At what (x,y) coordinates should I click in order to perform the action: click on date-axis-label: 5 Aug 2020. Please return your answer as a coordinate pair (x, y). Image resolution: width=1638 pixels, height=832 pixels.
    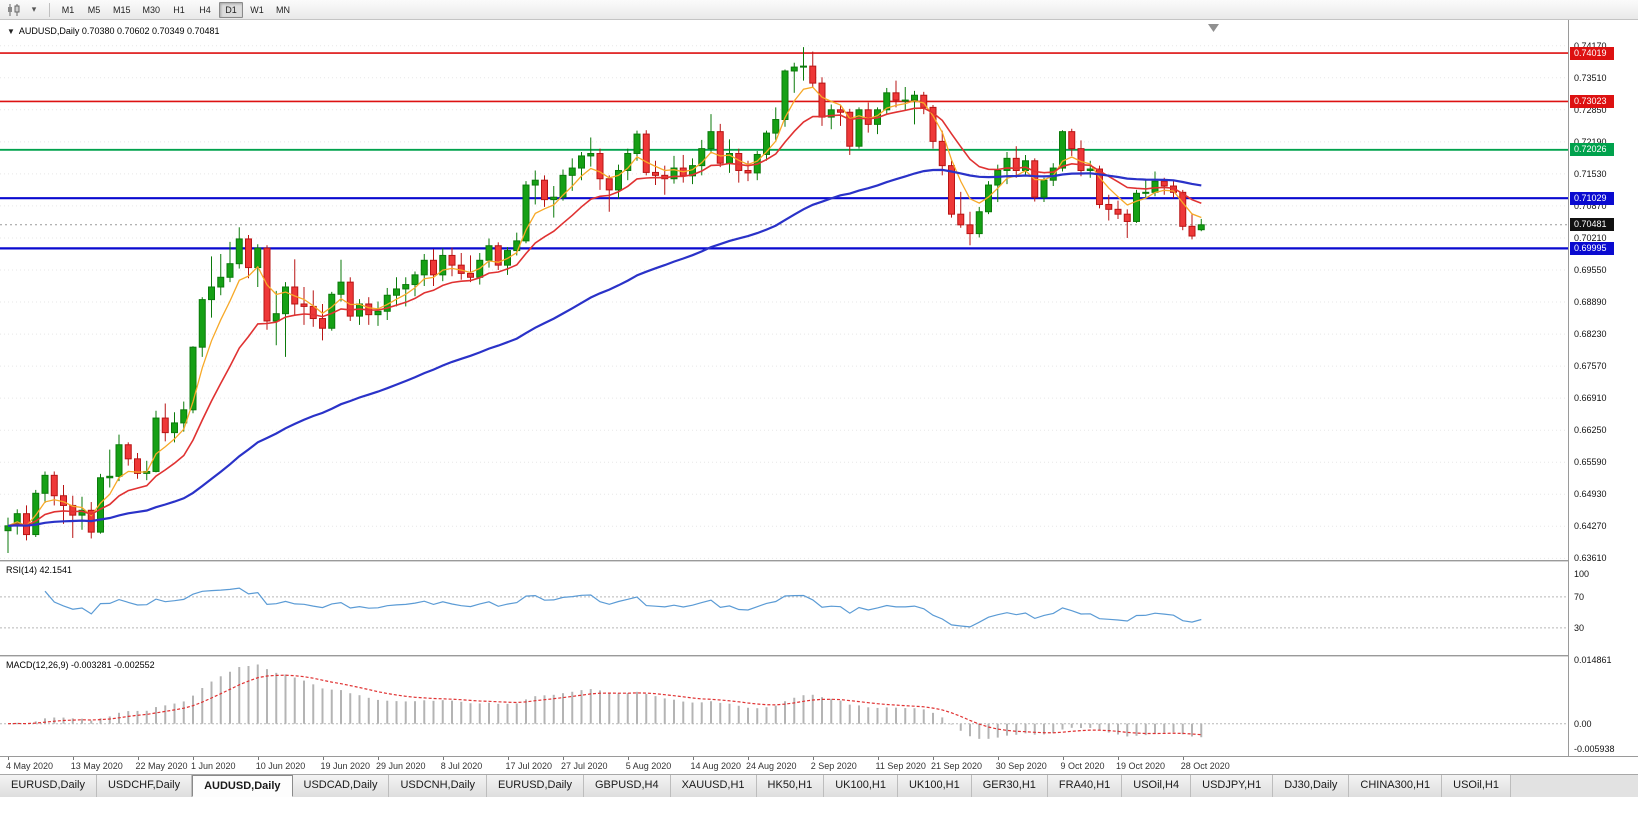
    Looking at the image, I should click on (648, 766).